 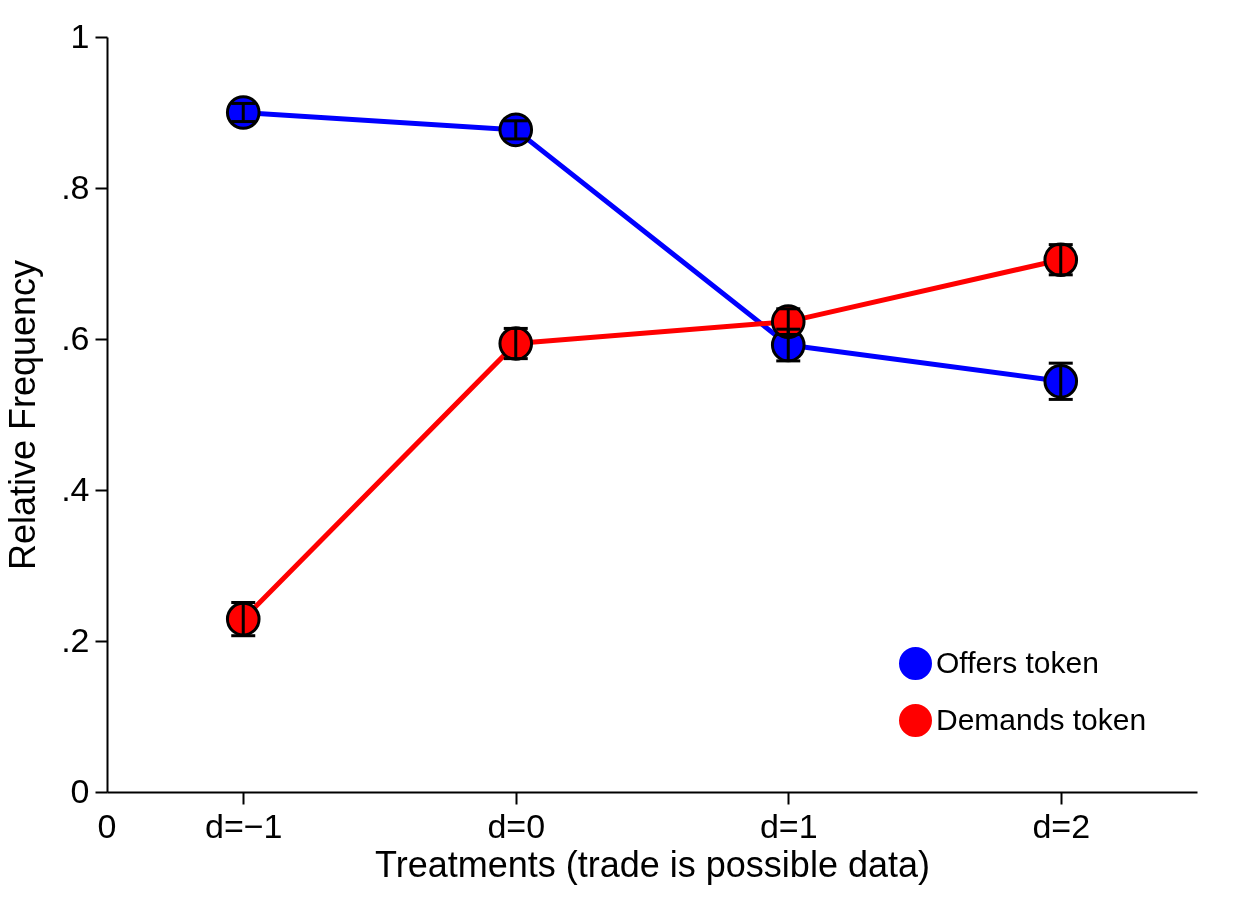 What do you see at coordinates (75, 488) in the screenshot?
I see `y-tick-label: .4` at bounding box center [75, 488].